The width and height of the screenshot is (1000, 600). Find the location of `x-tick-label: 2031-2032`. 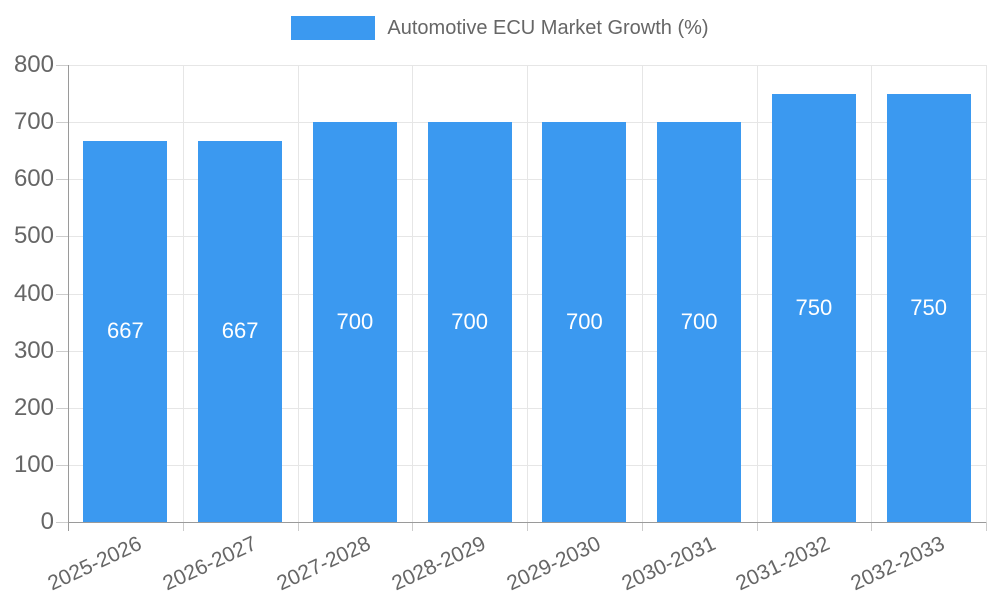

x-tick-label: 2031-2032 is located at coordinates (783, 564).